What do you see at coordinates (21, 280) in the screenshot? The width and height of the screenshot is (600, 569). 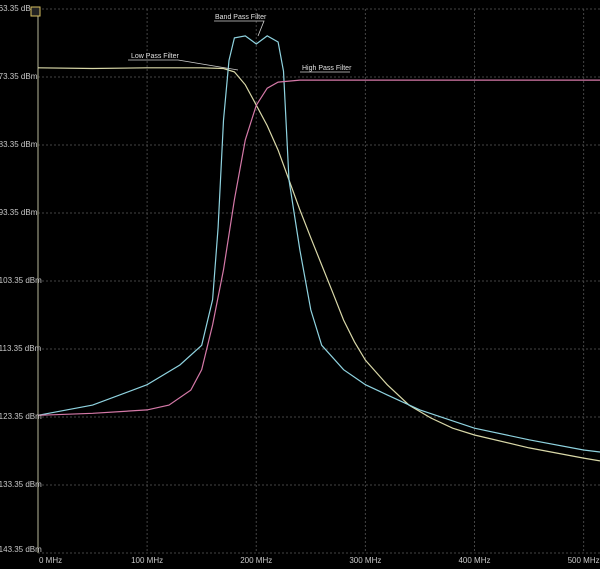 I see `y-tick-label: -103.35 dBm` at bounding box center [21, 280].